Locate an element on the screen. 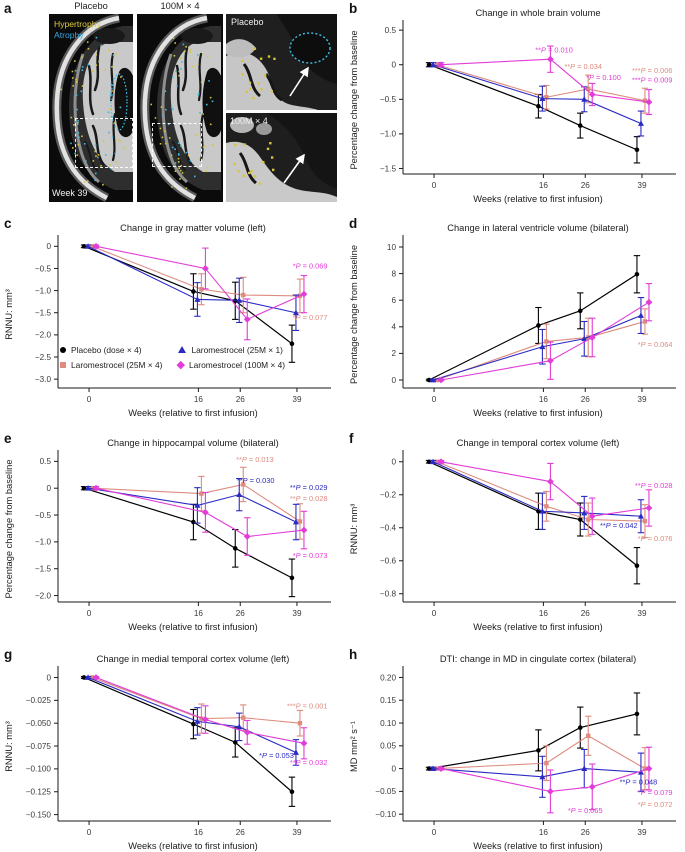 The height and width of the screenshot is (852, 685). panel-a-letter: a is located at coordinates (8, 8).